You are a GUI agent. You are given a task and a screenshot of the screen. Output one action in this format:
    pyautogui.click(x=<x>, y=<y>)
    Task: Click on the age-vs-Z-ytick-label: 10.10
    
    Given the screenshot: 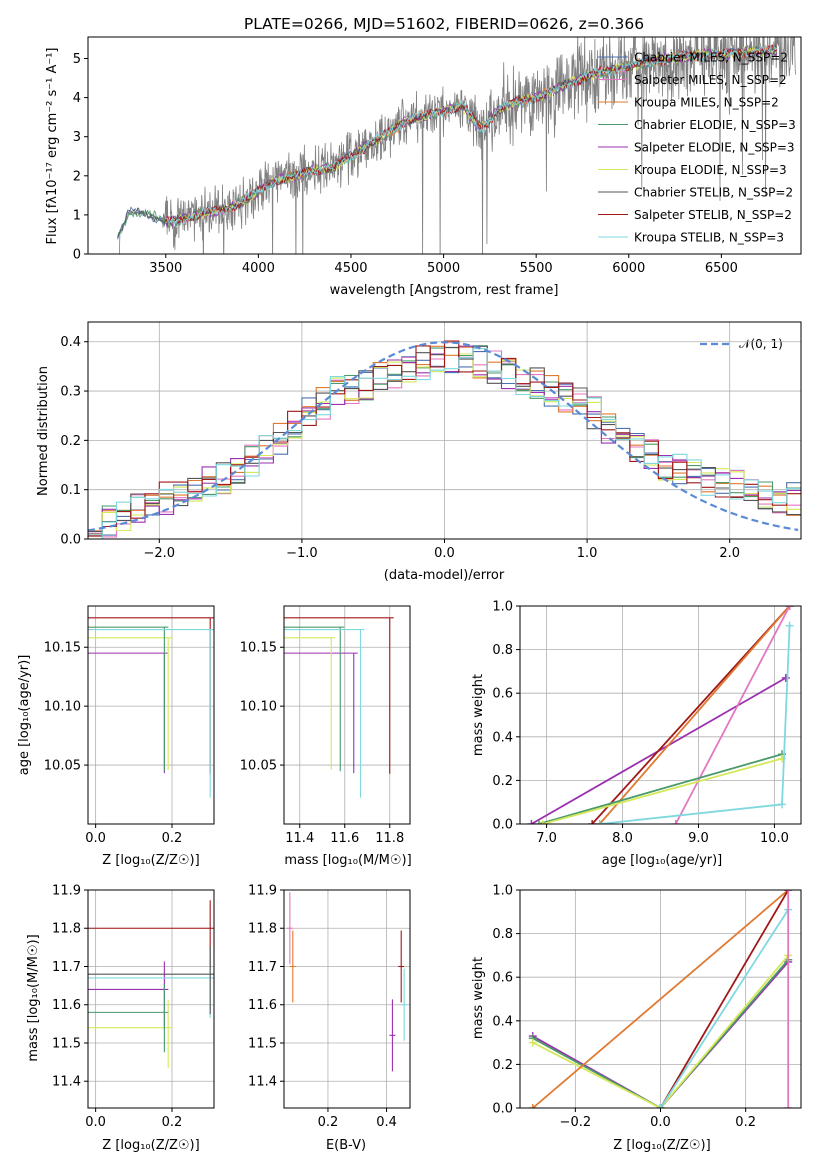 What is the action you would take?
    pyautogui.click(x=62, y=707)
    